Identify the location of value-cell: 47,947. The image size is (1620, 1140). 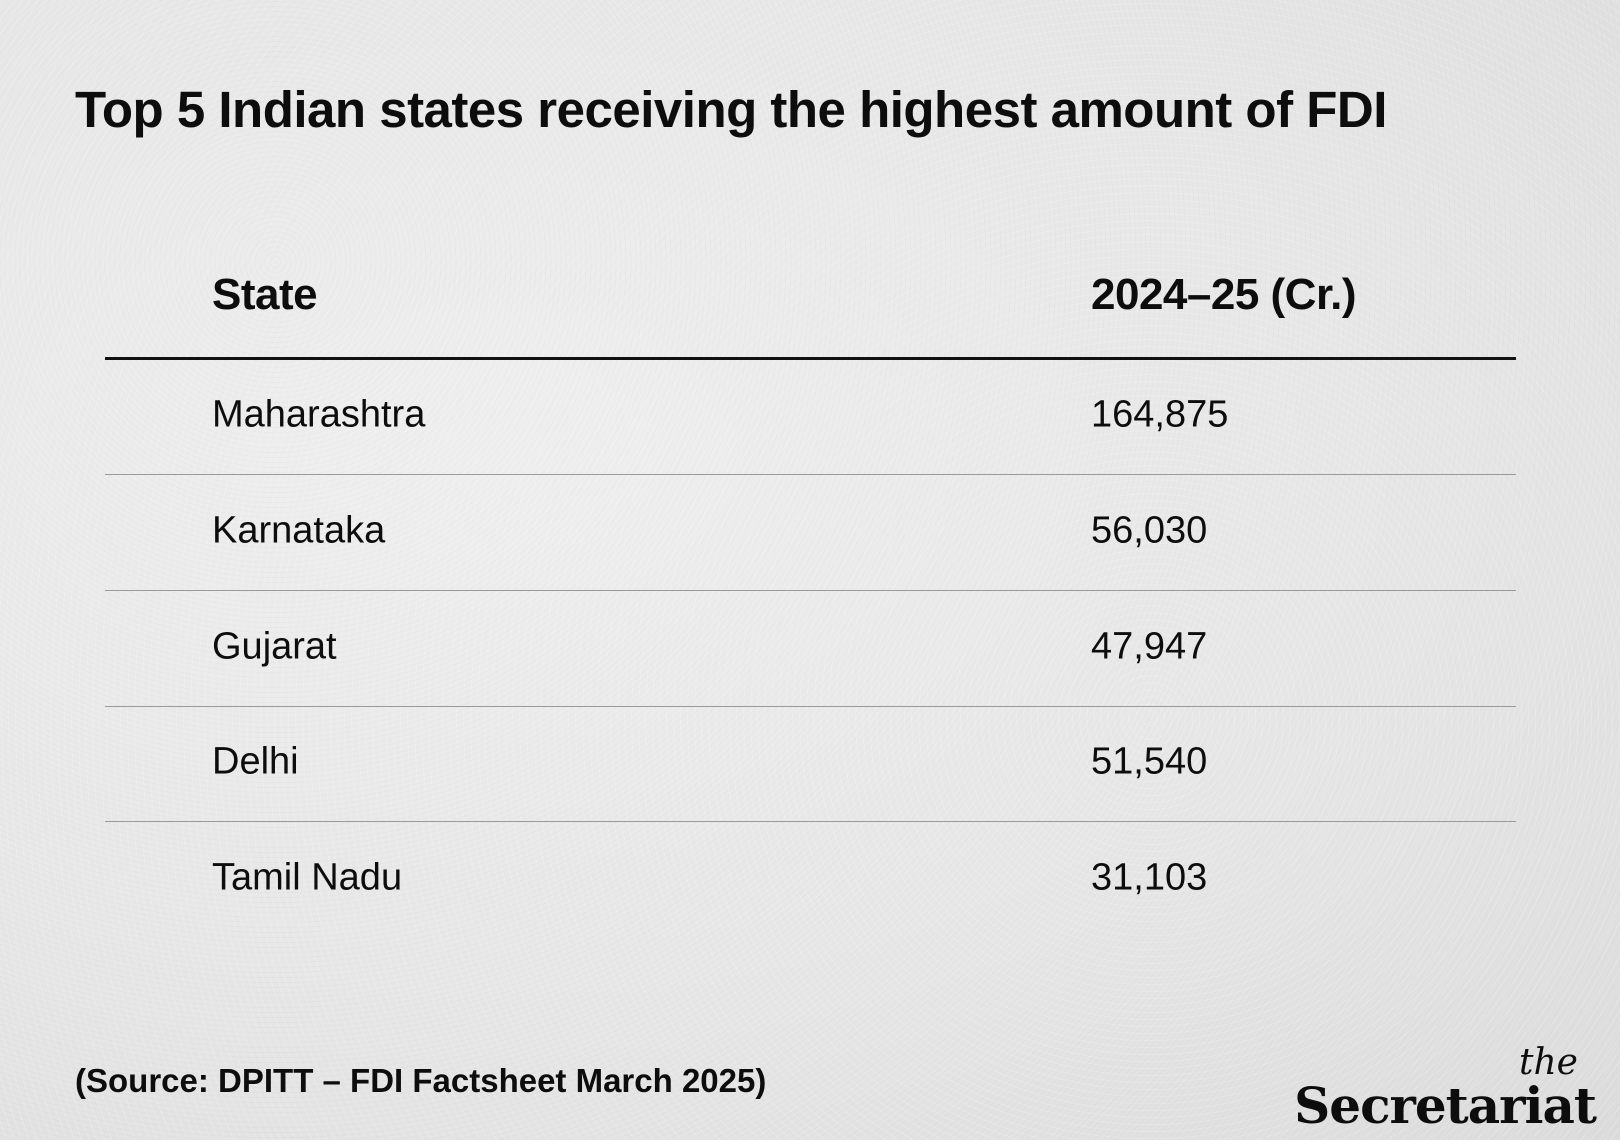
(1149, 646).